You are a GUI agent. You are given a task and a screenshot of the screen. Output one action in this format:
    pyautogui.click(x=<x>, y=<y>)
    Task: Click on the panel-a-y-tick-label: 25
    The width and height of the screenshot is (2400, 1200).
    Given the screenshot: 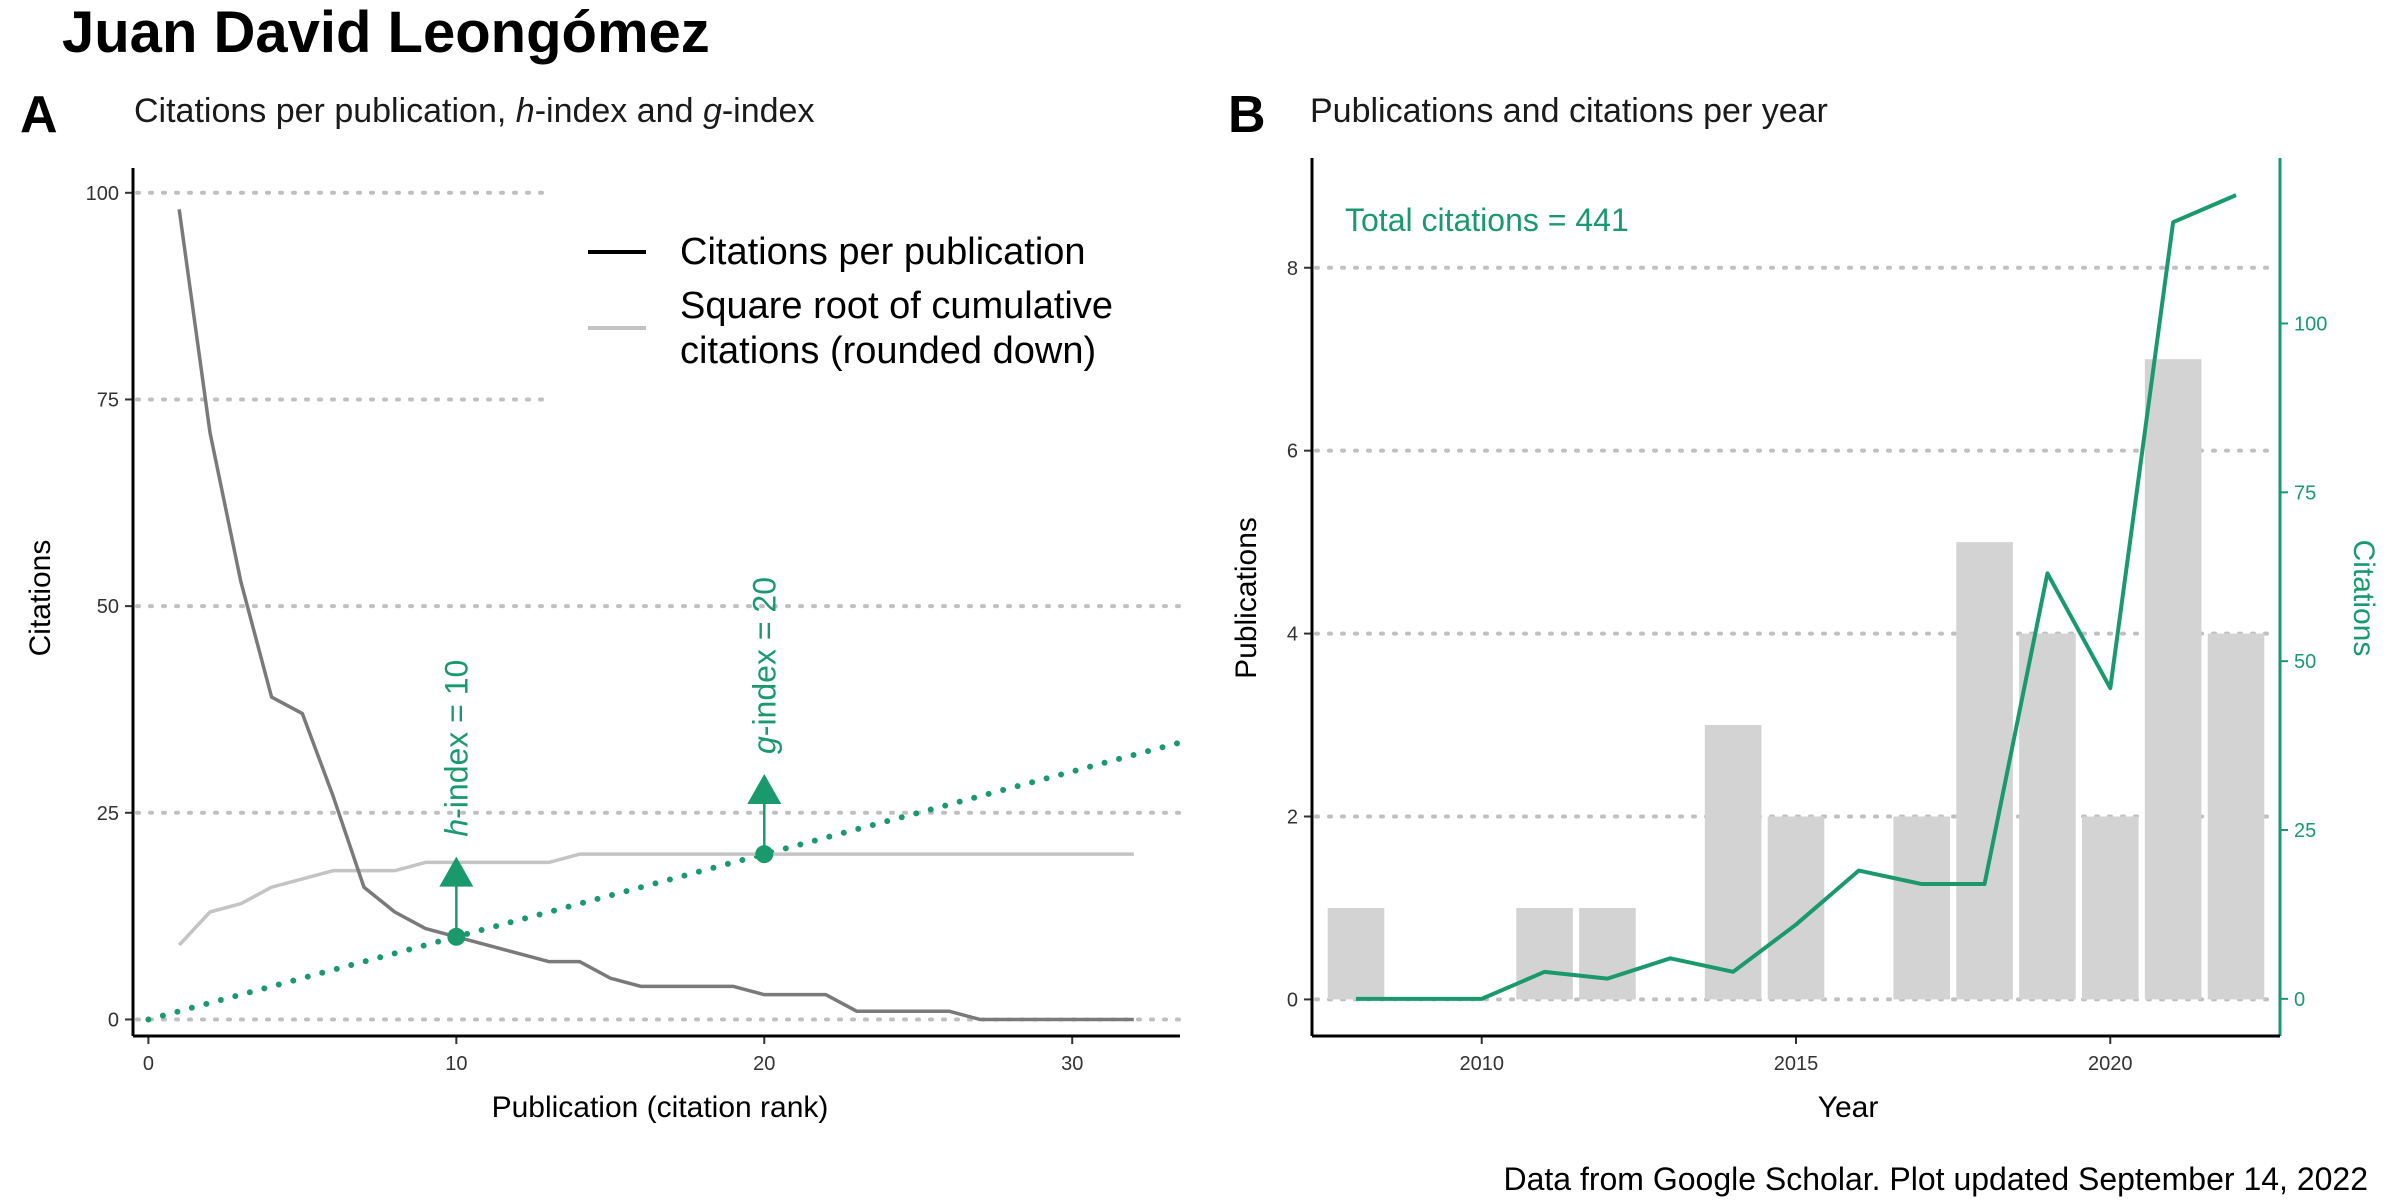 What is the action you would take?
    pyautogui.click(x=108, y=814)
    